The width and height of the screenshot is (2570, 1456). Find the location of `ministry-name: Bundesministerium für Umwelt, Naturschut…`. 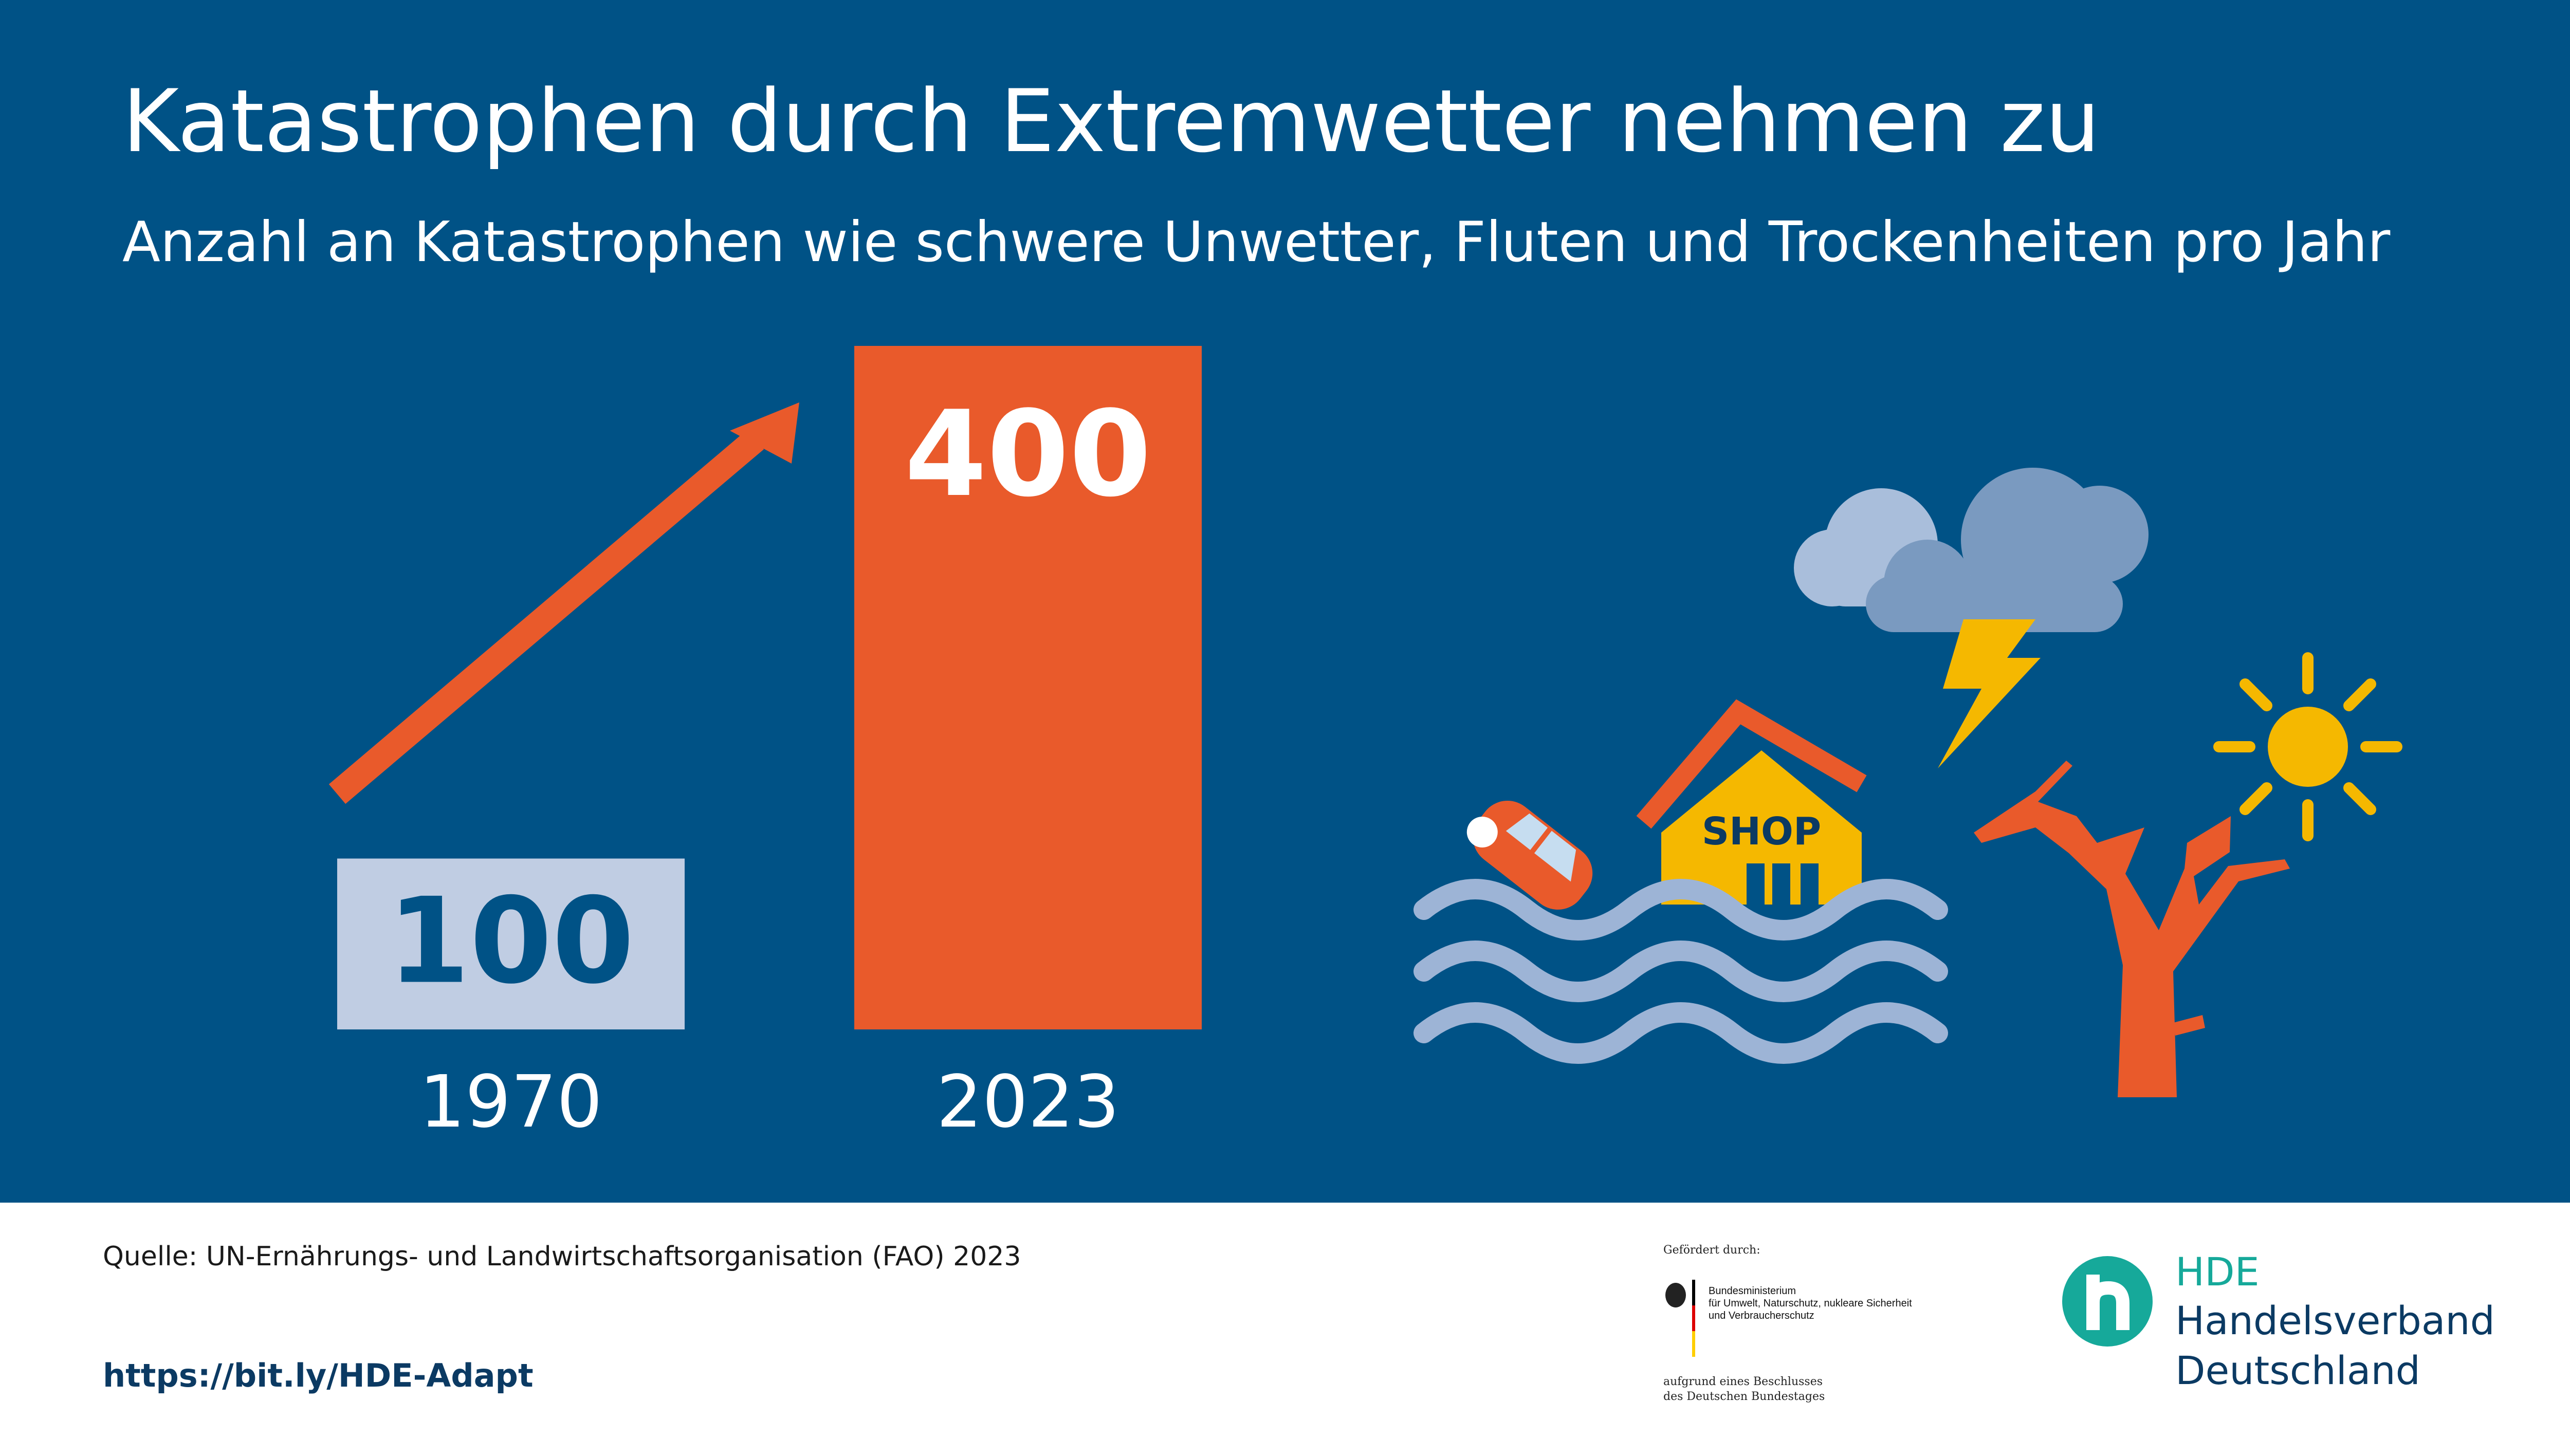

ministry-name: Bundesministerium für Umwelt, Naturschut… is located at coordinates (1829, 1304).